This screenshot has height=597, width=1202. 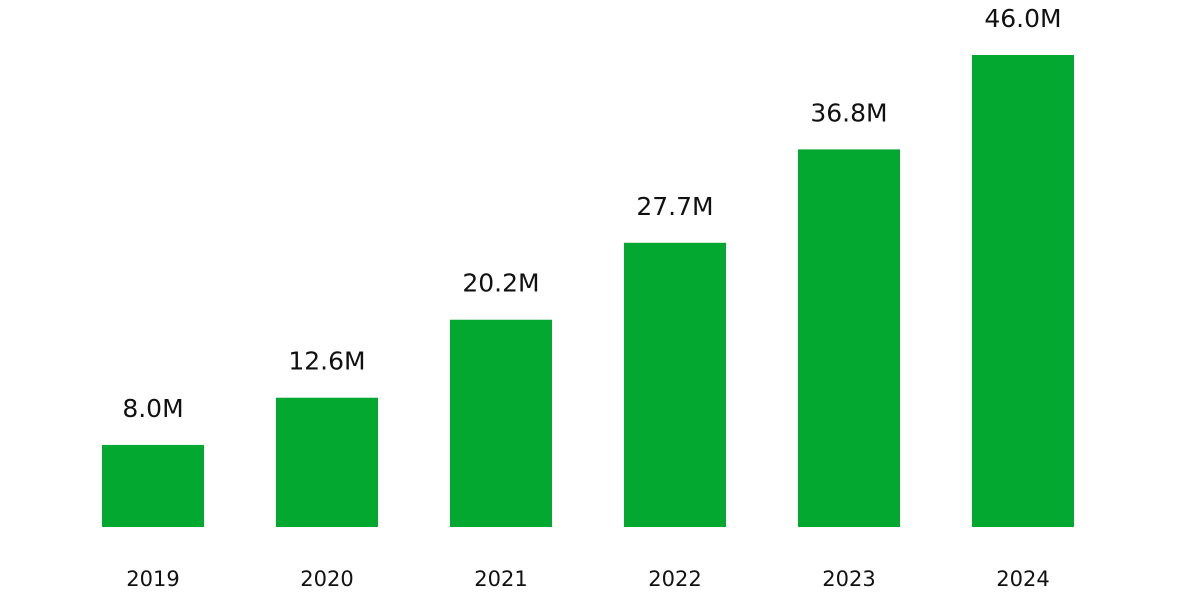 I want to click on data-label-2021: 20.2M, so click(x=500, y=283).